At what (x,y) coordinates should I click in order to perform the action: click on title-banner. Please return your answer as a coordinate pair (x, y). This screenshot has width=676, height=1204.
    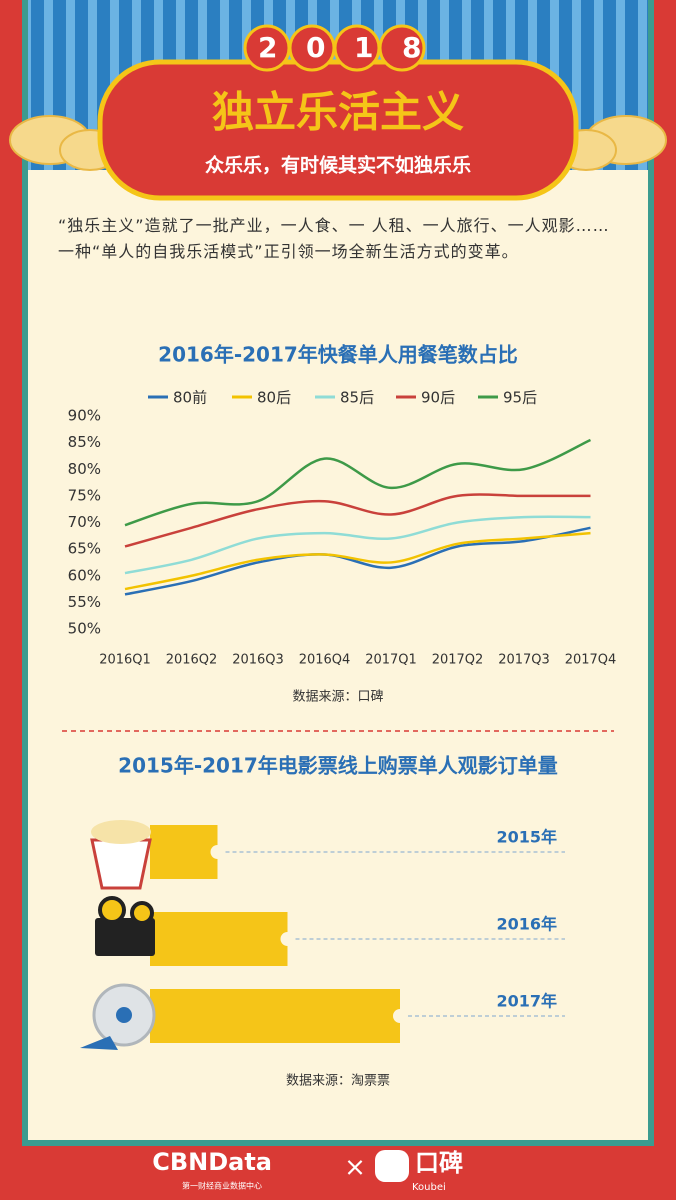
    Looking at the image, I should click on (338, 130).